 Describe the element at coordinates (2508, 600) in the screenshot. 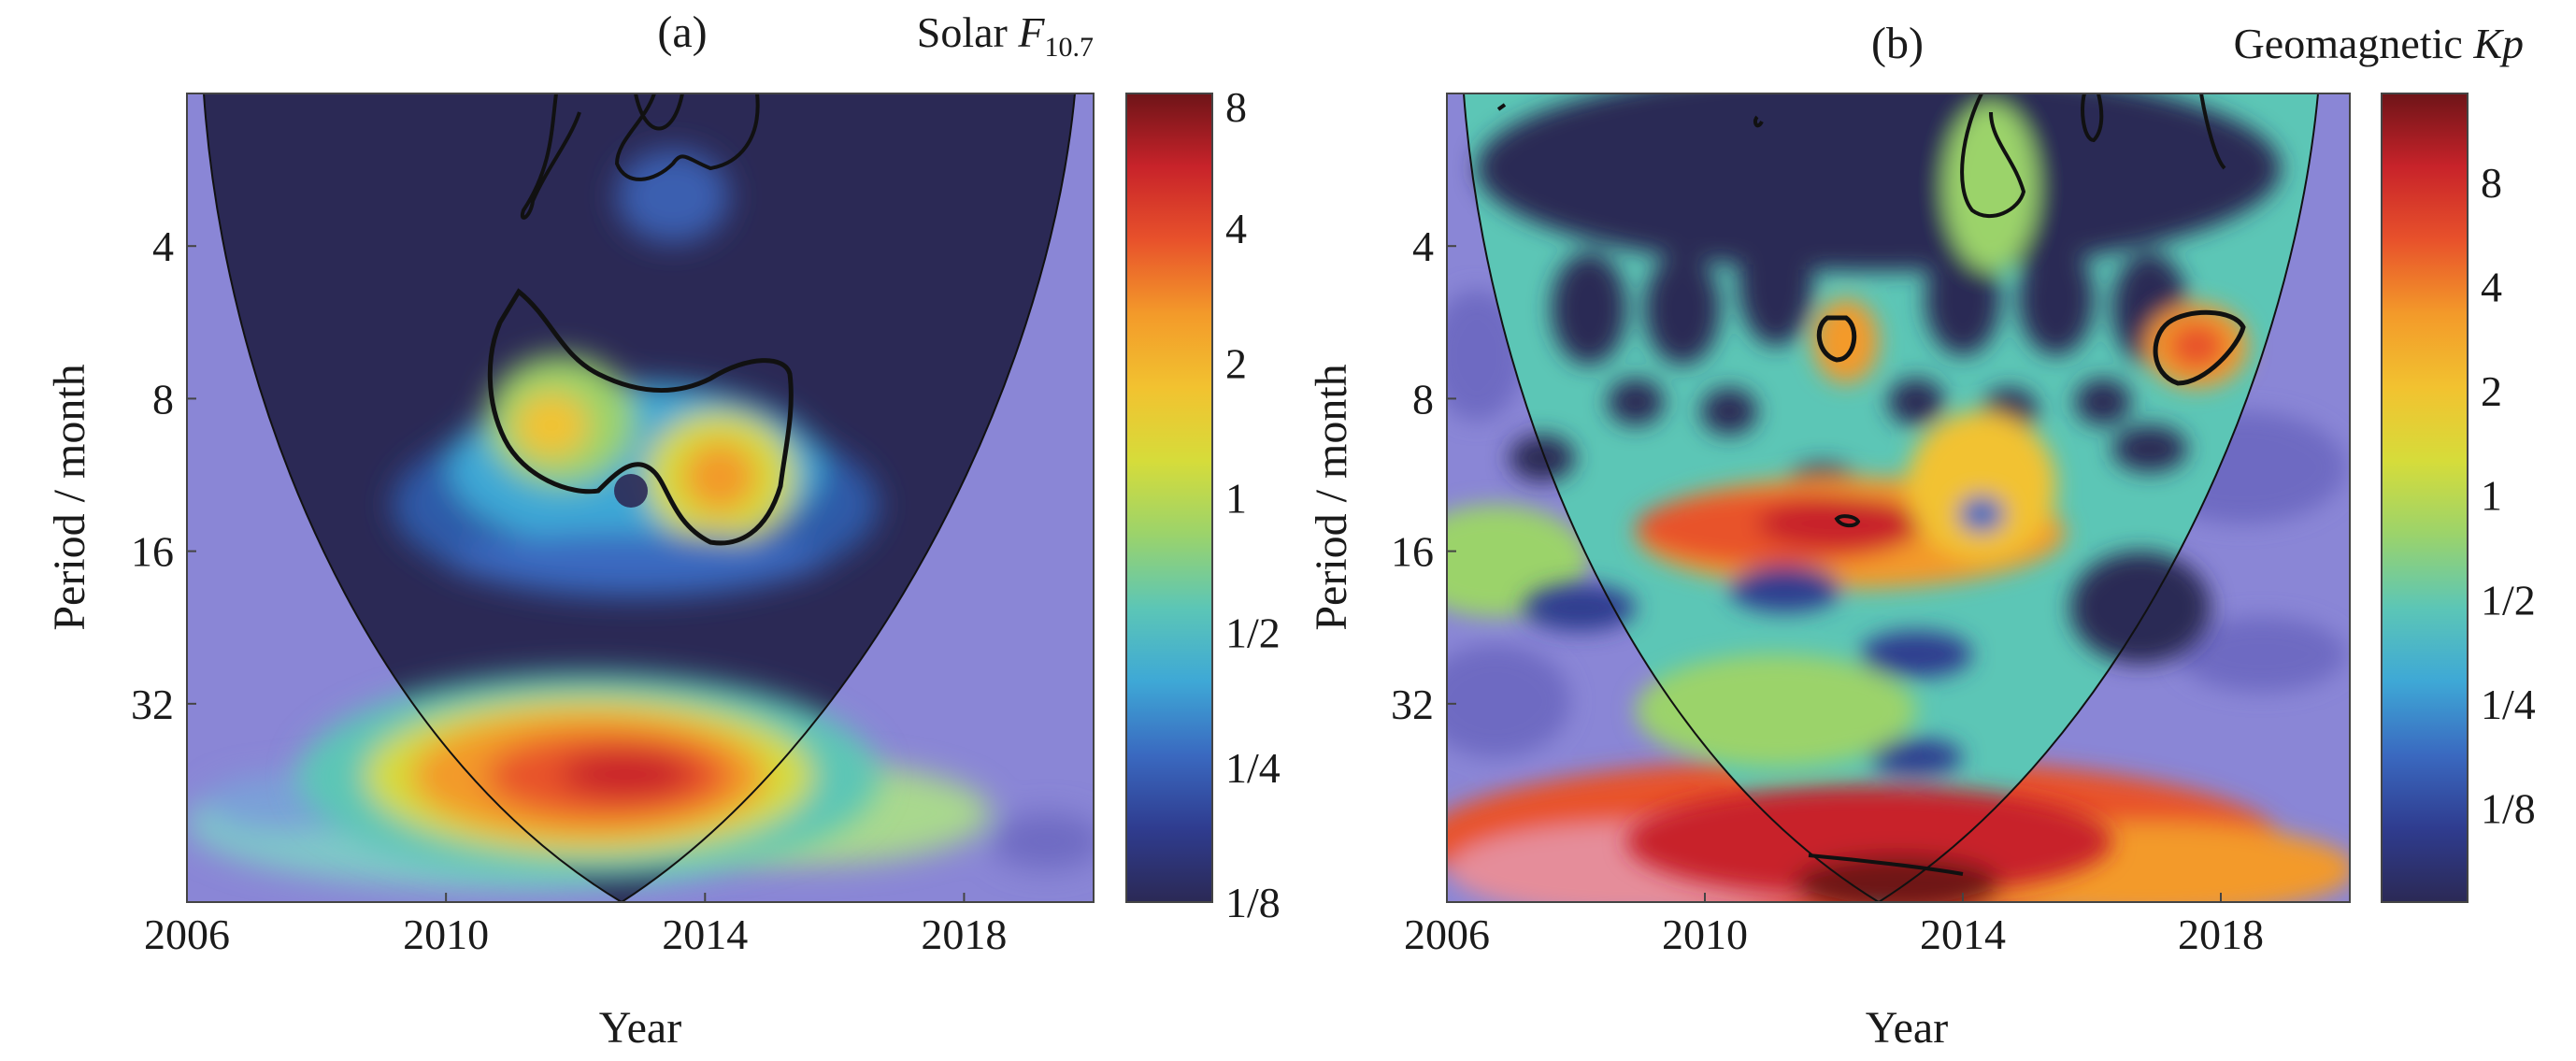

I see `panel-b-colorbar-tick-label: 1/2` at that location.